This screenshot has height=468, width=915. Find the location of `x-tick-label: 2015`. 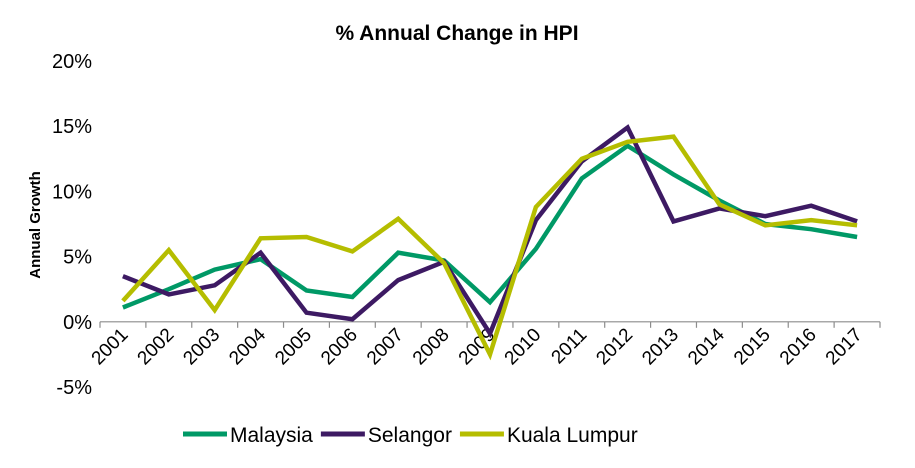

x-tick-label: 2015 is located at coordinates (752, 346).